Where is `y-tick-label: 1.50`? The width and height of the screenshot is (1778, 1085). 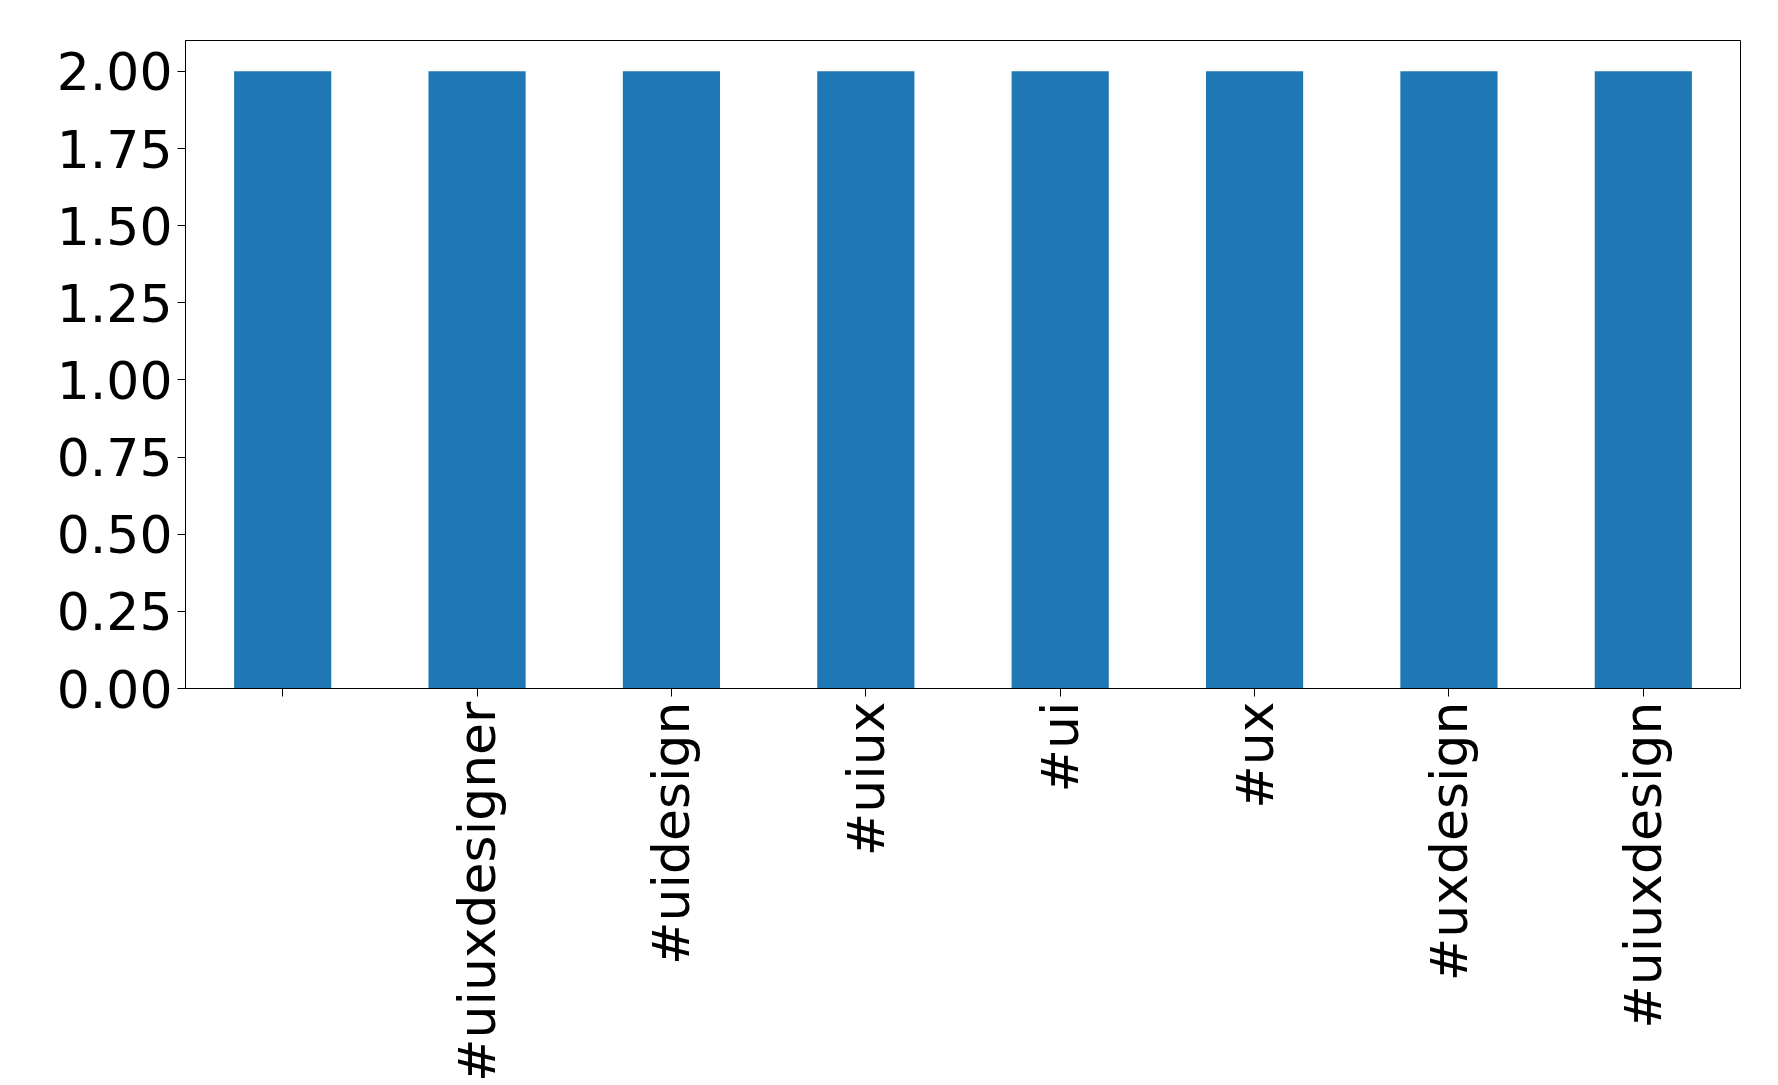
y-tick-label: 1.50 is located at coordinates (114, 226).